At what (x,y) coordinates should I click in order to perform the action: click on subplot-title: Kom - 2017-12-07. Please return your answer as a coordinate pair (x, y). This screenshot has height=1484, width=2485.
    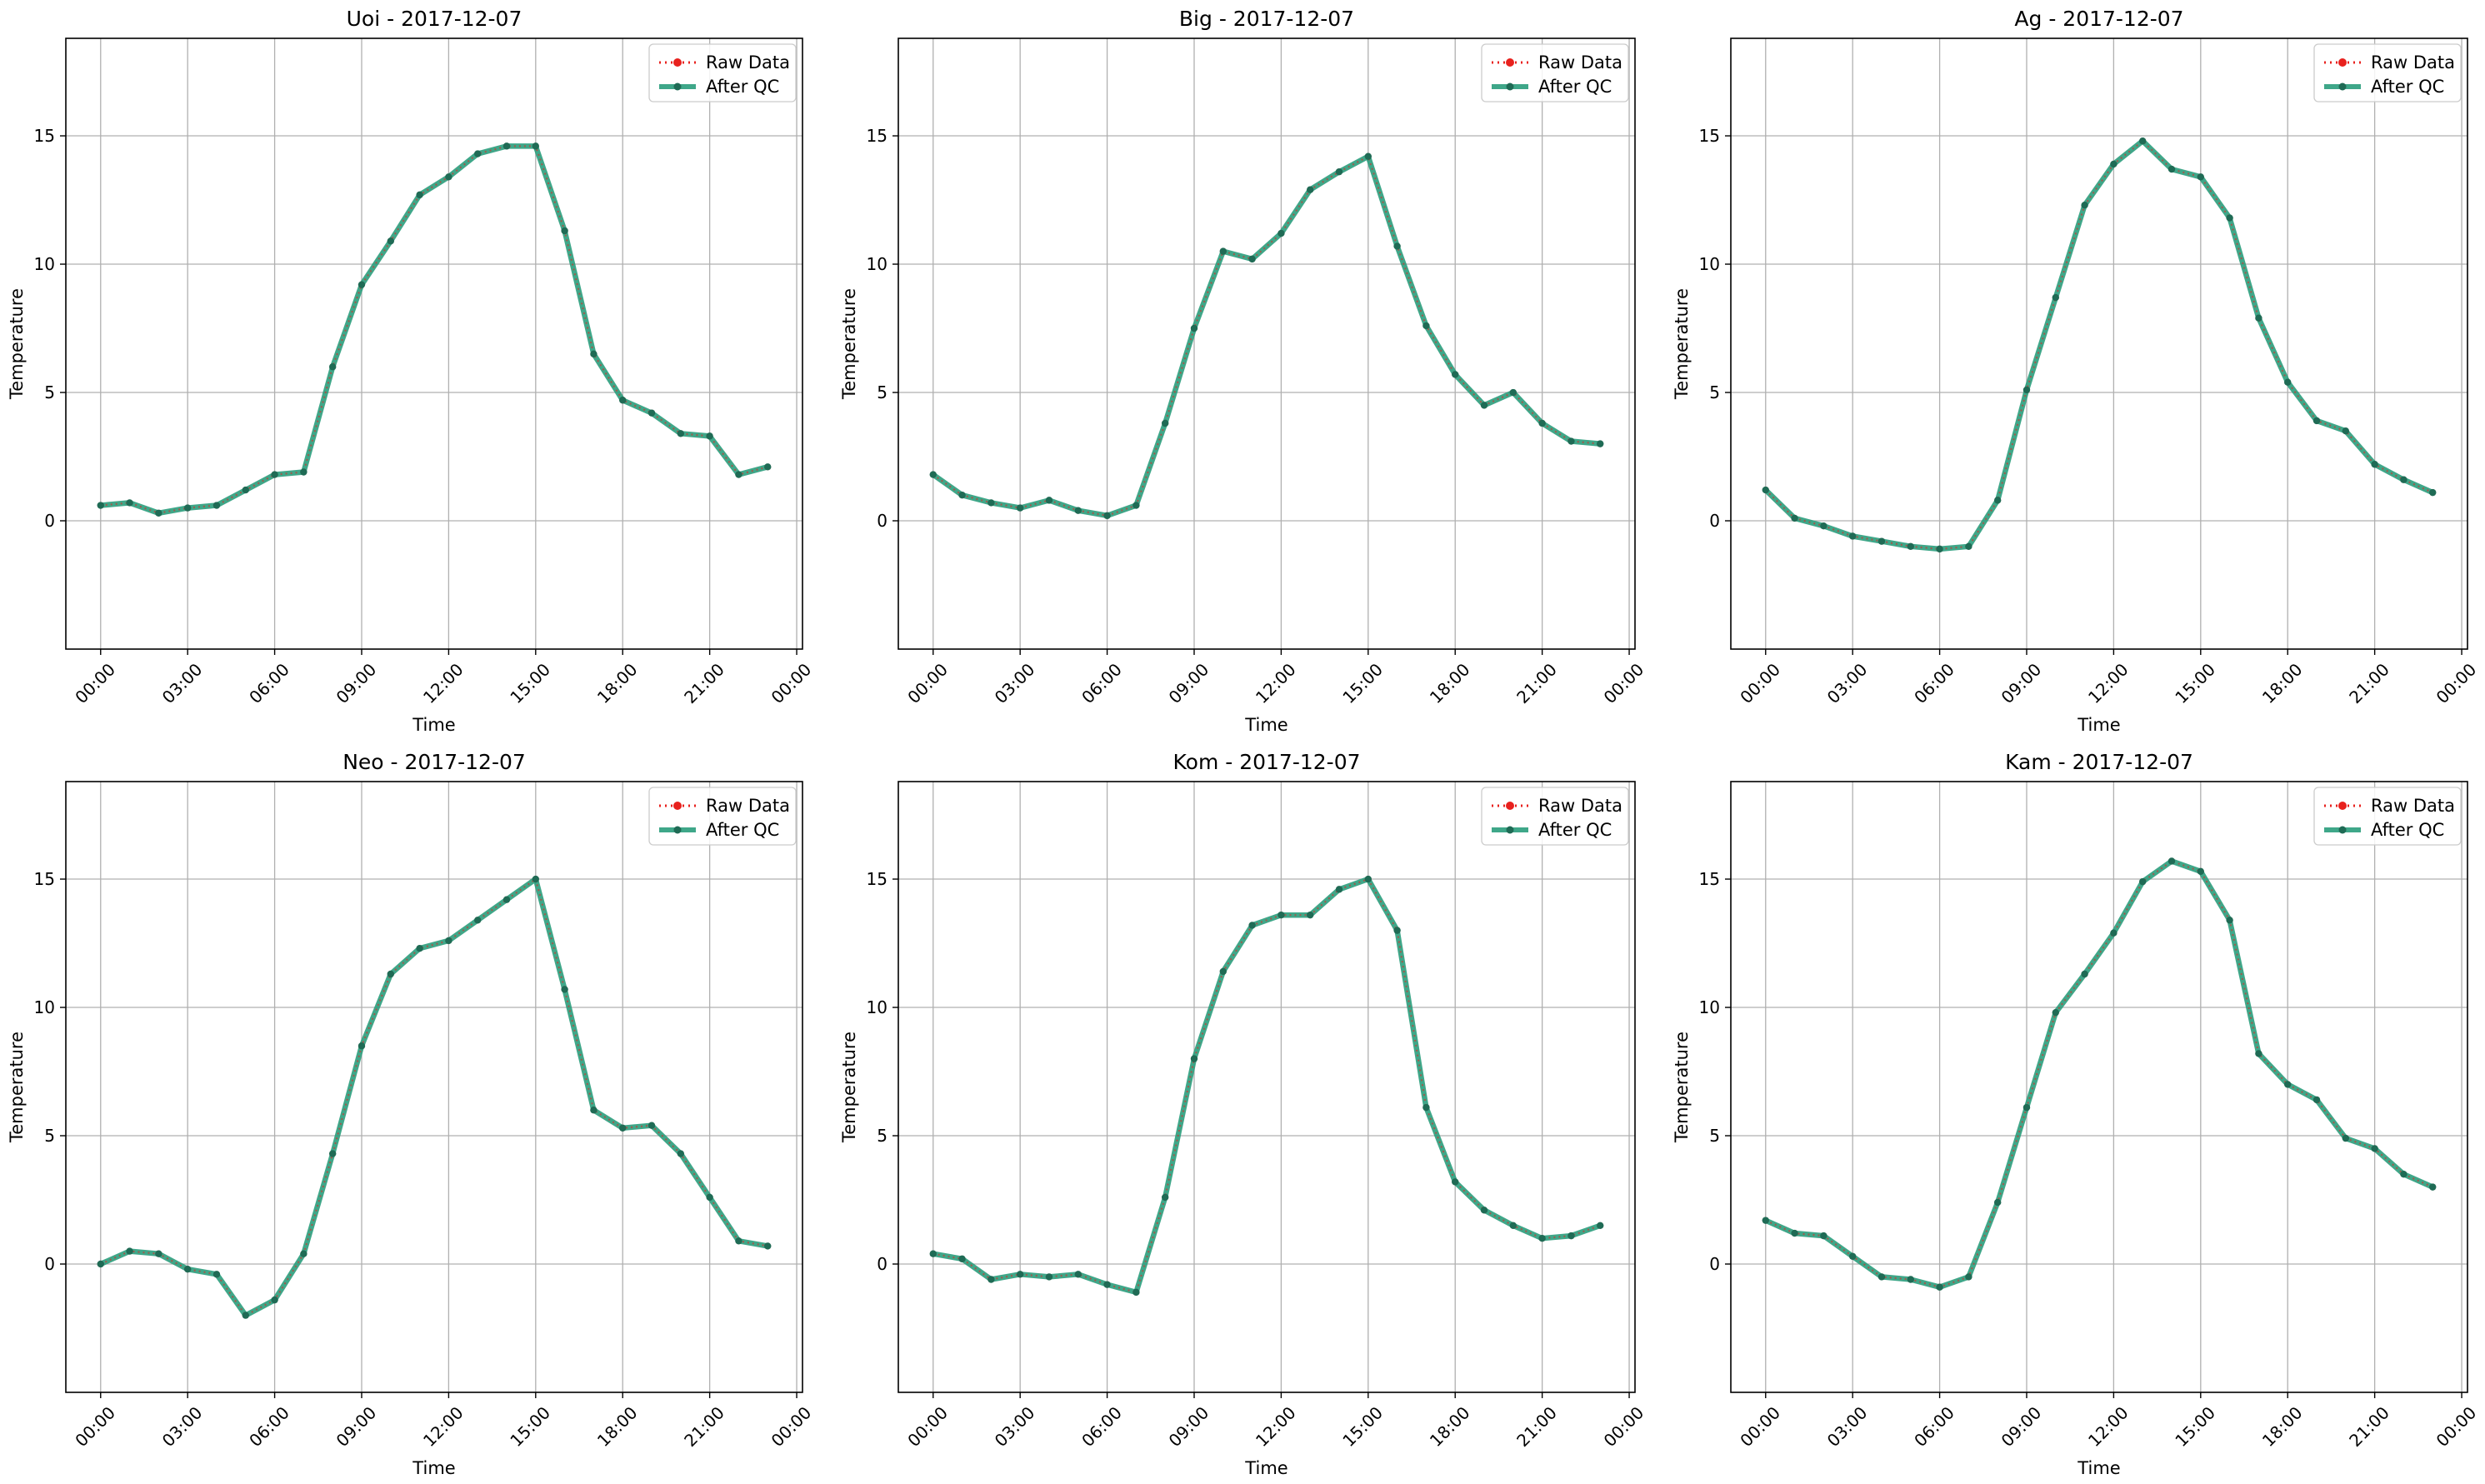
    Looking at the image, I should click on (1267, 762).